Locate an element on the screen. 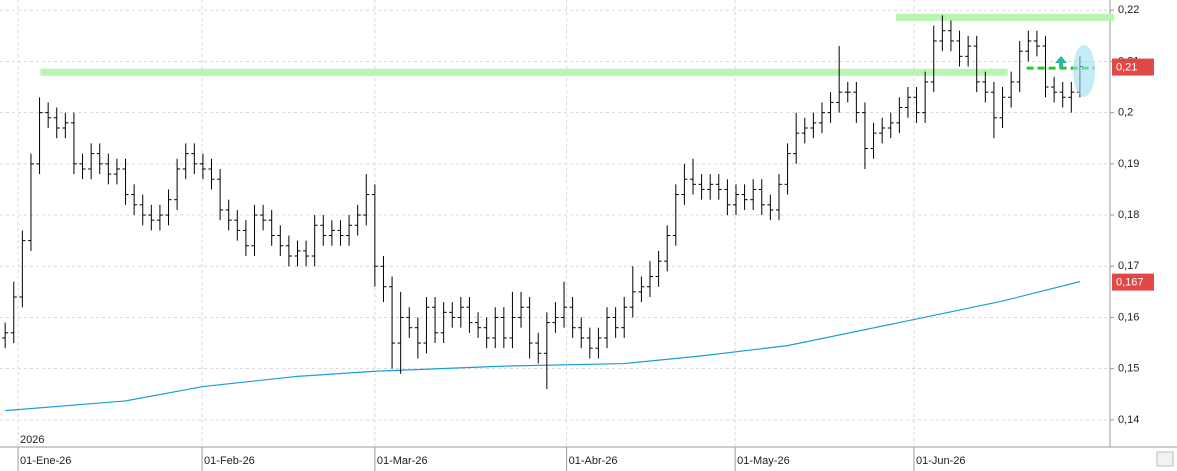  y-tick-label: 0,17 is located at coordinates (1128, 266).